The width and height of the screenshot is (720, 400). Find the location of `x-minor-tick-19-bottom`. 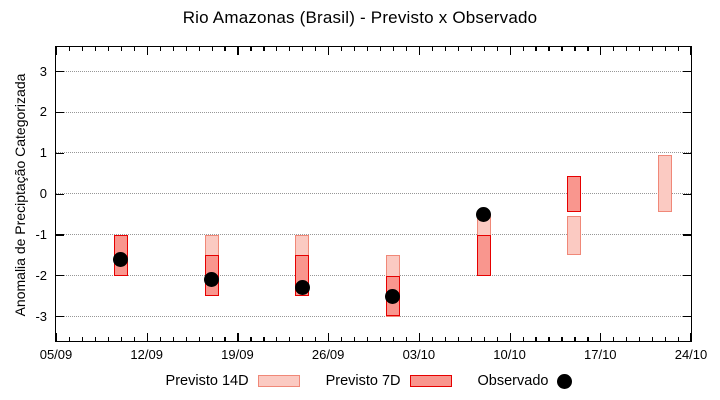

x-minor-tick-19-bottom is located at coordinates (303, 339).